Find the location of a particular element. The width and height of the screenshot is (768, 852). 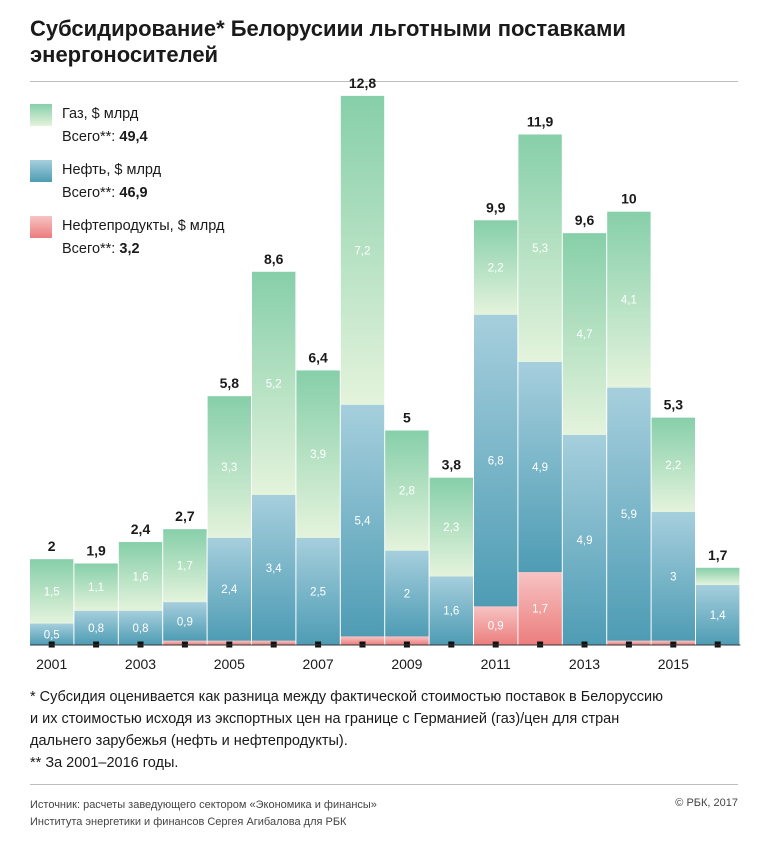

legend-item-oil: Нефть, $ млрд Всего**: 46,9 is located at coordinates (160, 188).